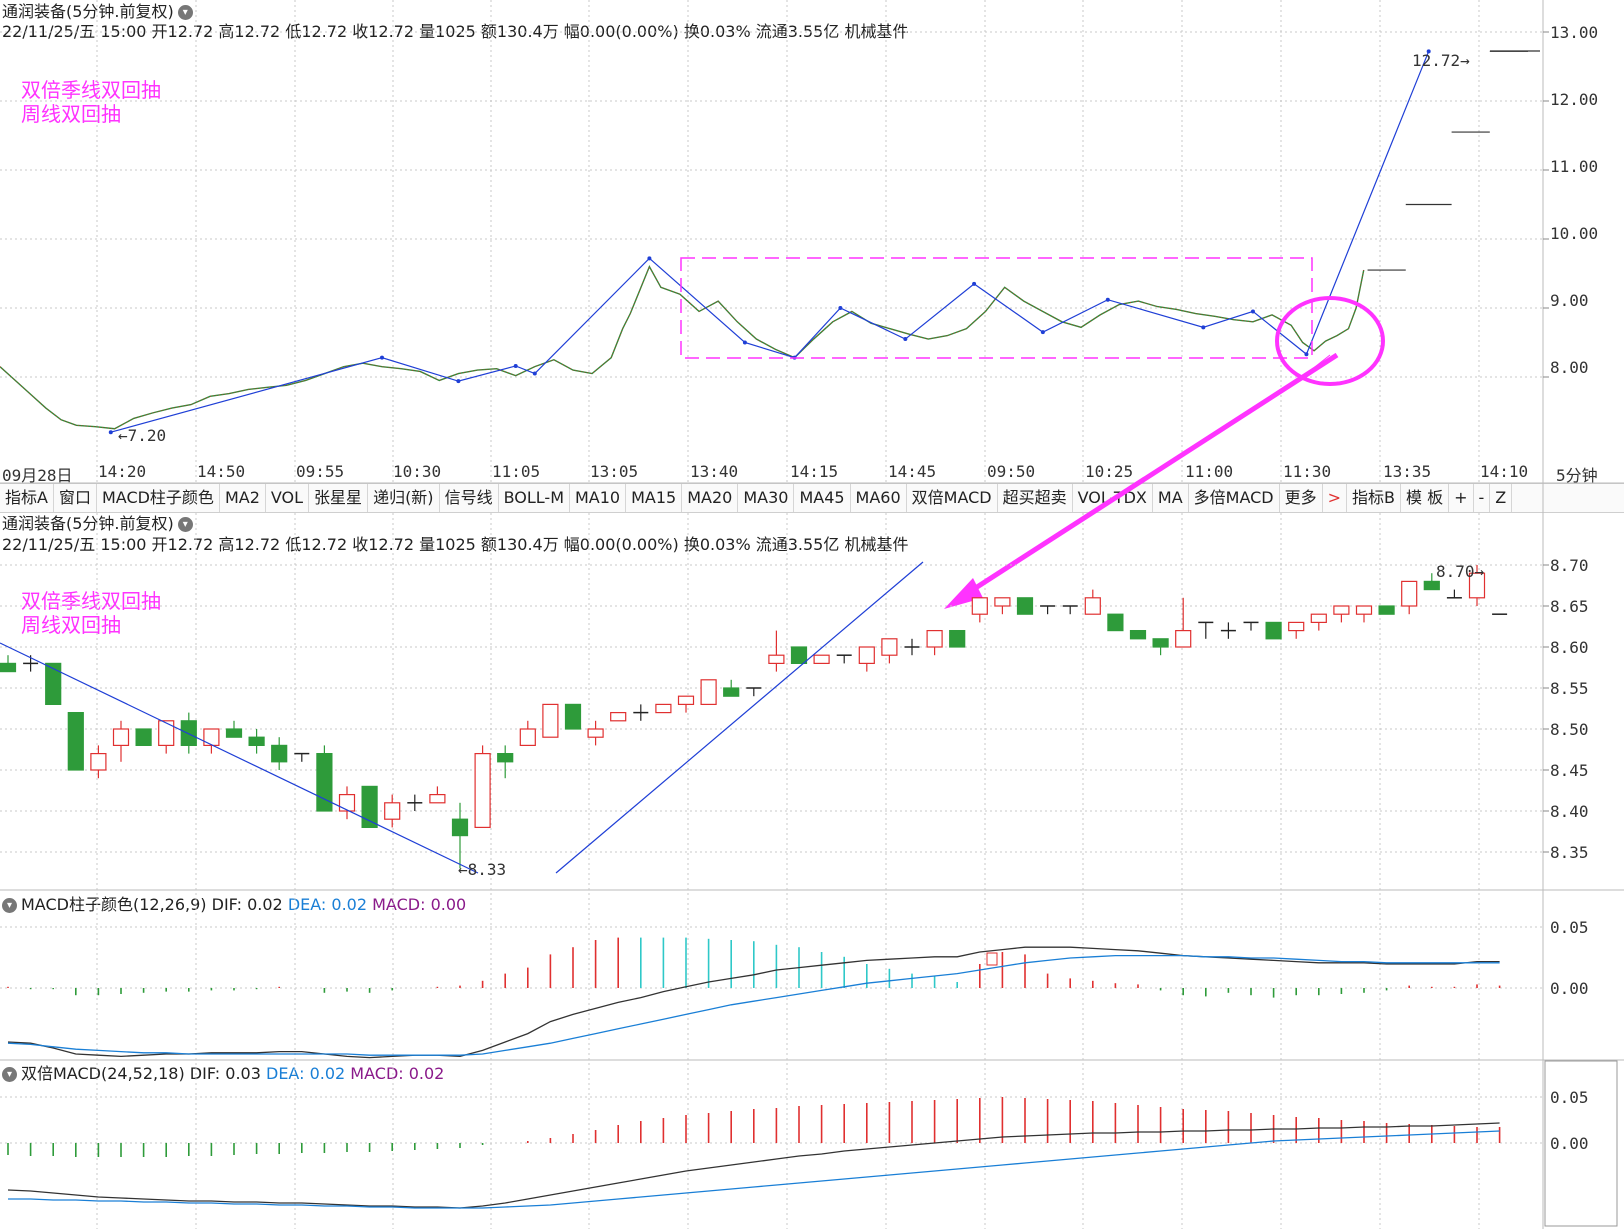 Image resolution: width=1624 pixels, height=1229 pixels. Describe the element at coordinates (822, 498) in the screenshot. I see `indicator-tab-13: MA45` at that location.